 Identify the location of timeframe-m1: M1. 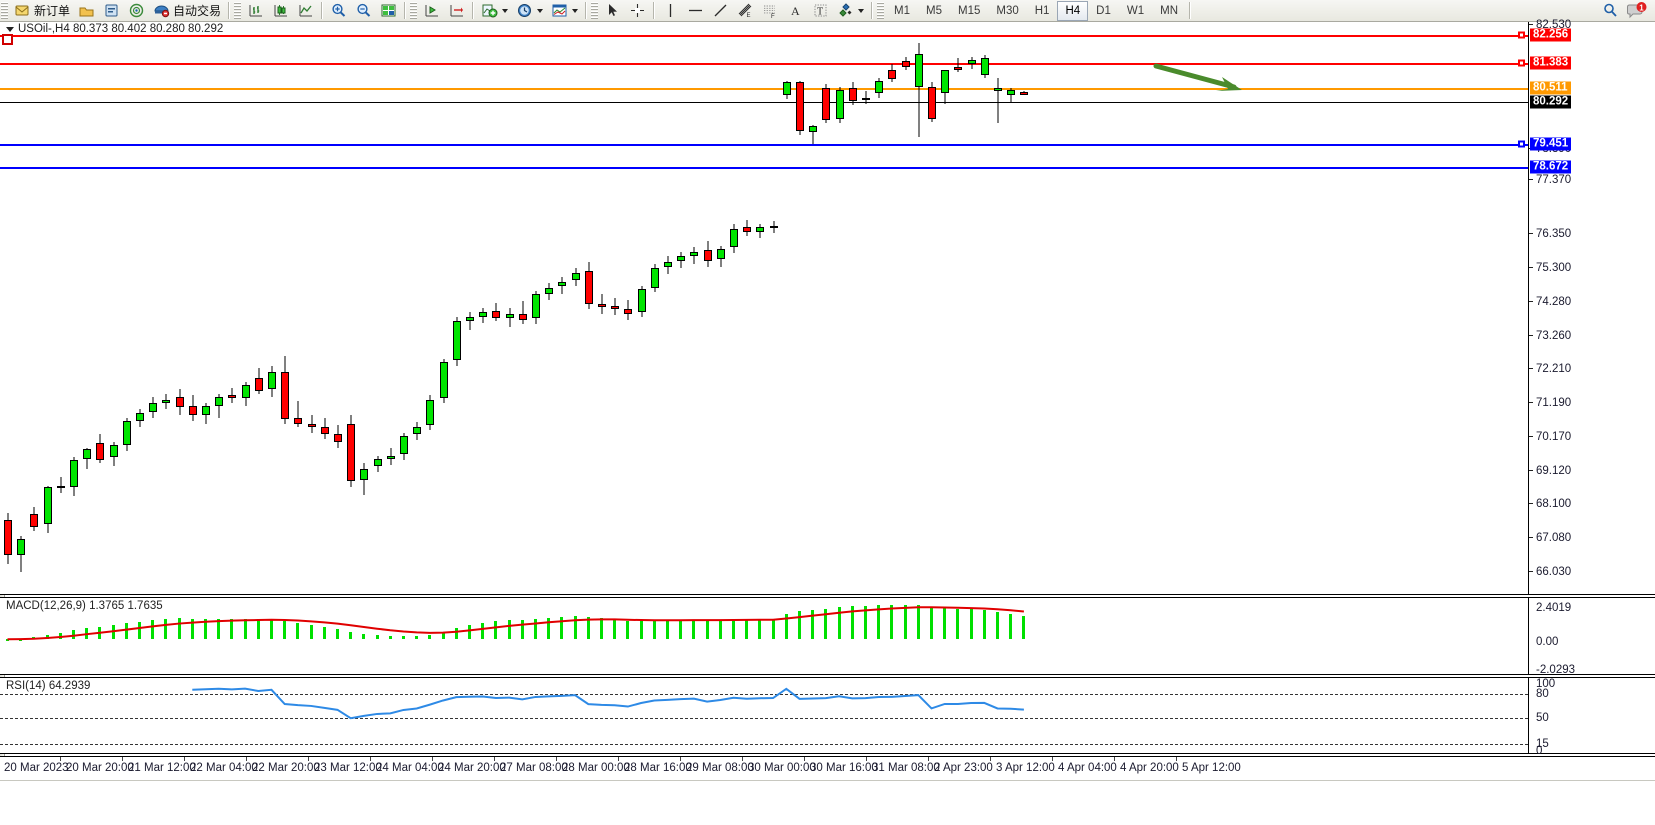
(902, 10).